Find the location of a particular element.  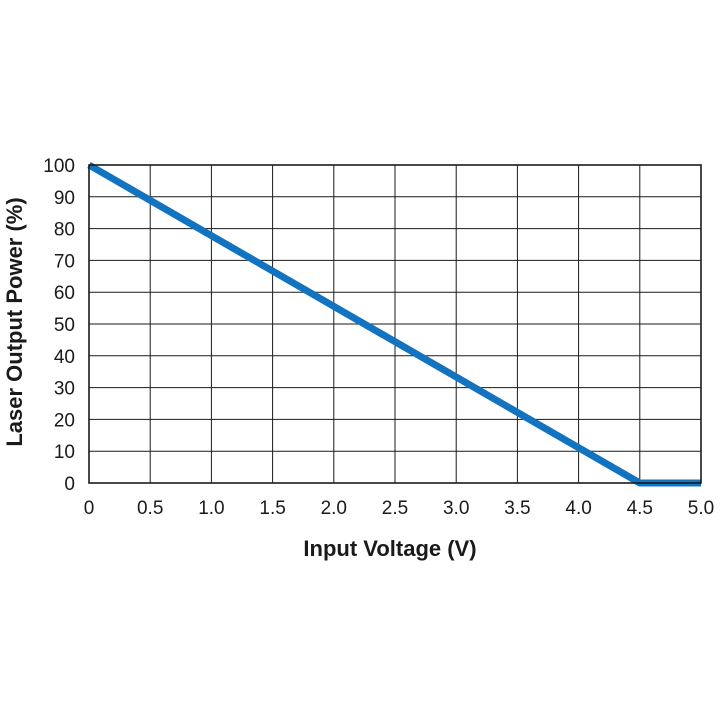

y-tick-label: 50 is located at coordinates (64, 325).